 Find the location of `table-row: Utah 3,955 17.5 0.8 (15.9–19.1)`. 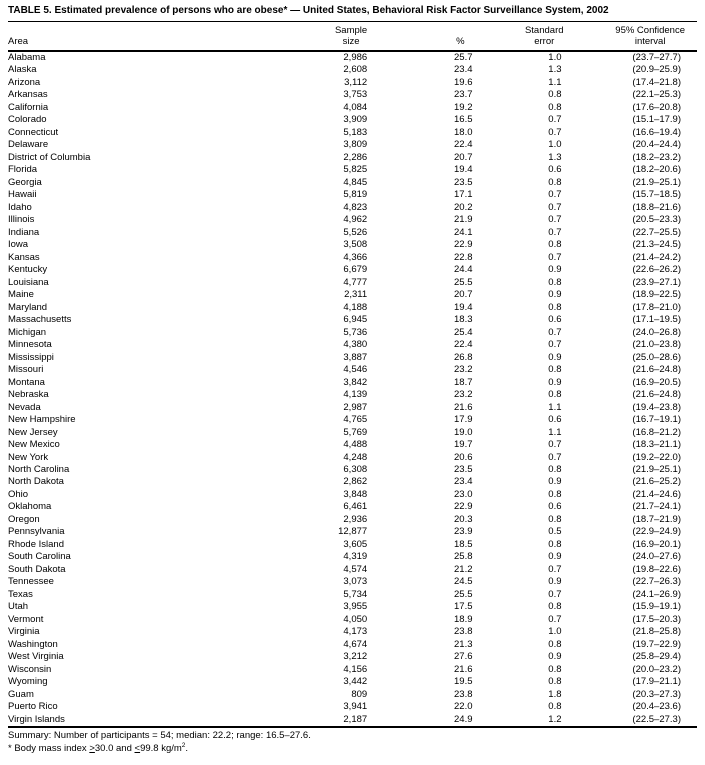

table-row: Utah 3,955 17.5 0.8 (15.9–19.1) is located at coordinates (352, 607).